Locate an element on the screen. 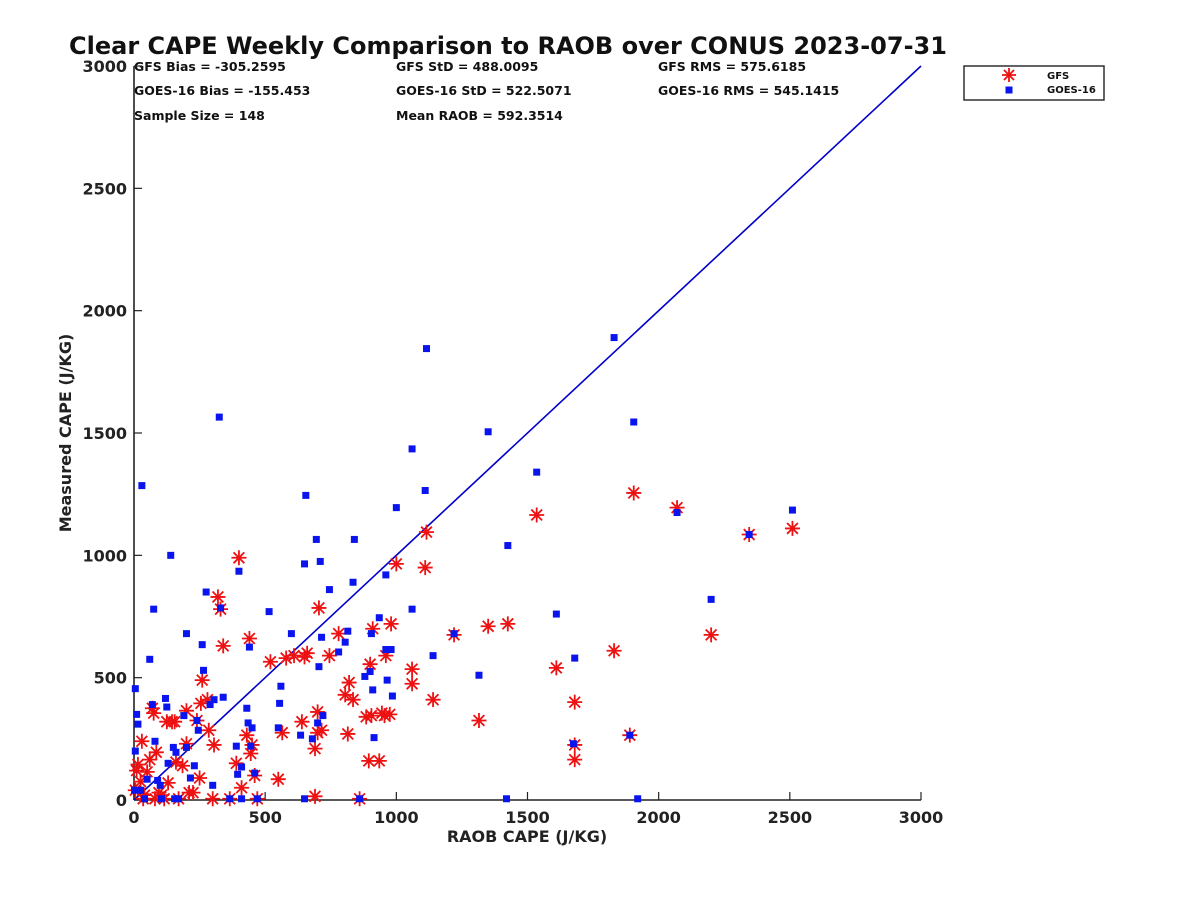  stat-text: Sample Size = 148 is located at coordinates (199, 115).